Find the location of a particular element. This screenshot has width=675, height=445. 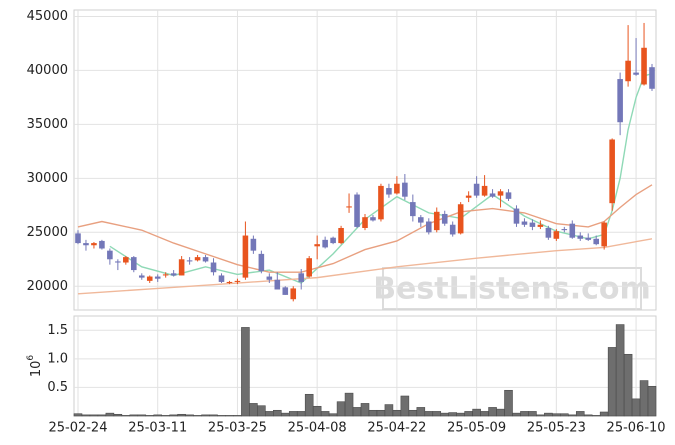

y-tick-label: 30000 is located at coordinates (47, 178).